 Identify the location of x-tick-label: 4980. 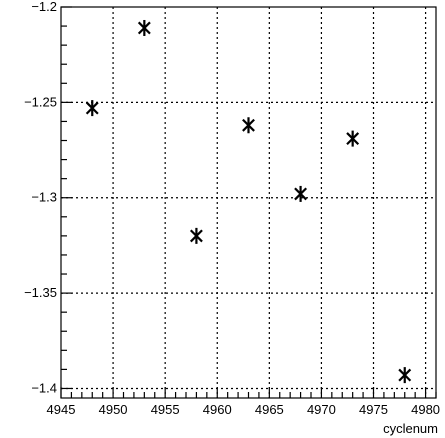
(425, 409).